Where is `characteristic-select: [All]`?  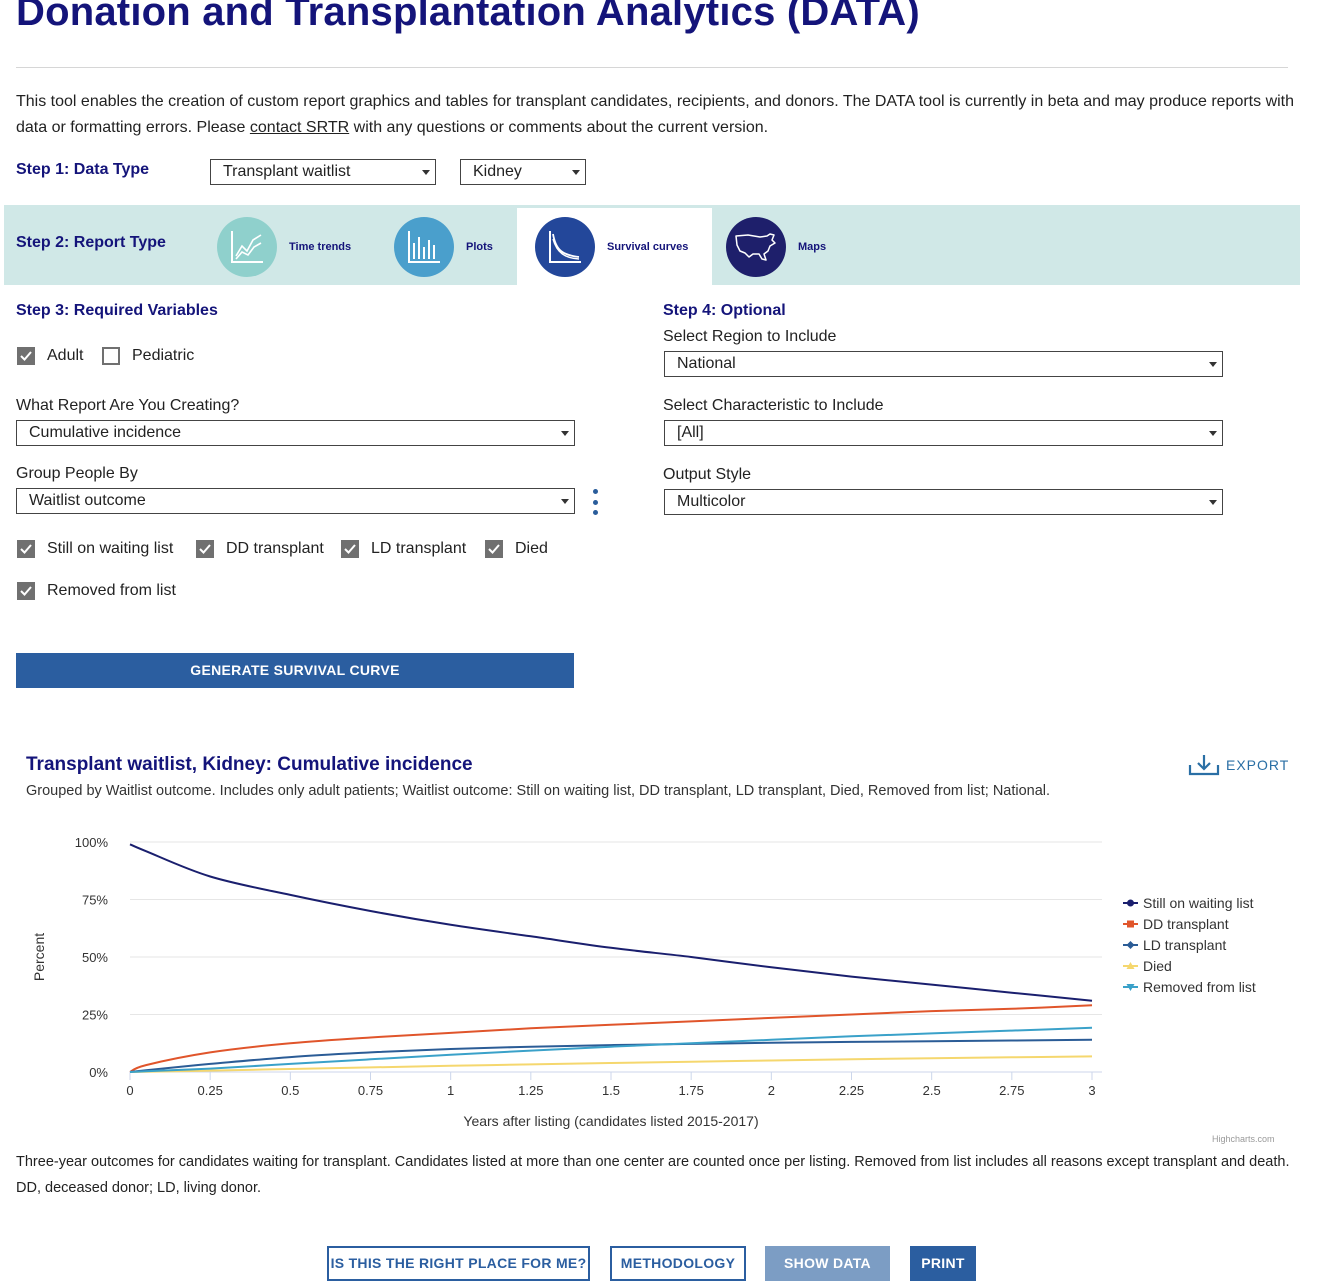 characteristic-select: [All] is located at coordinates (943, 433).